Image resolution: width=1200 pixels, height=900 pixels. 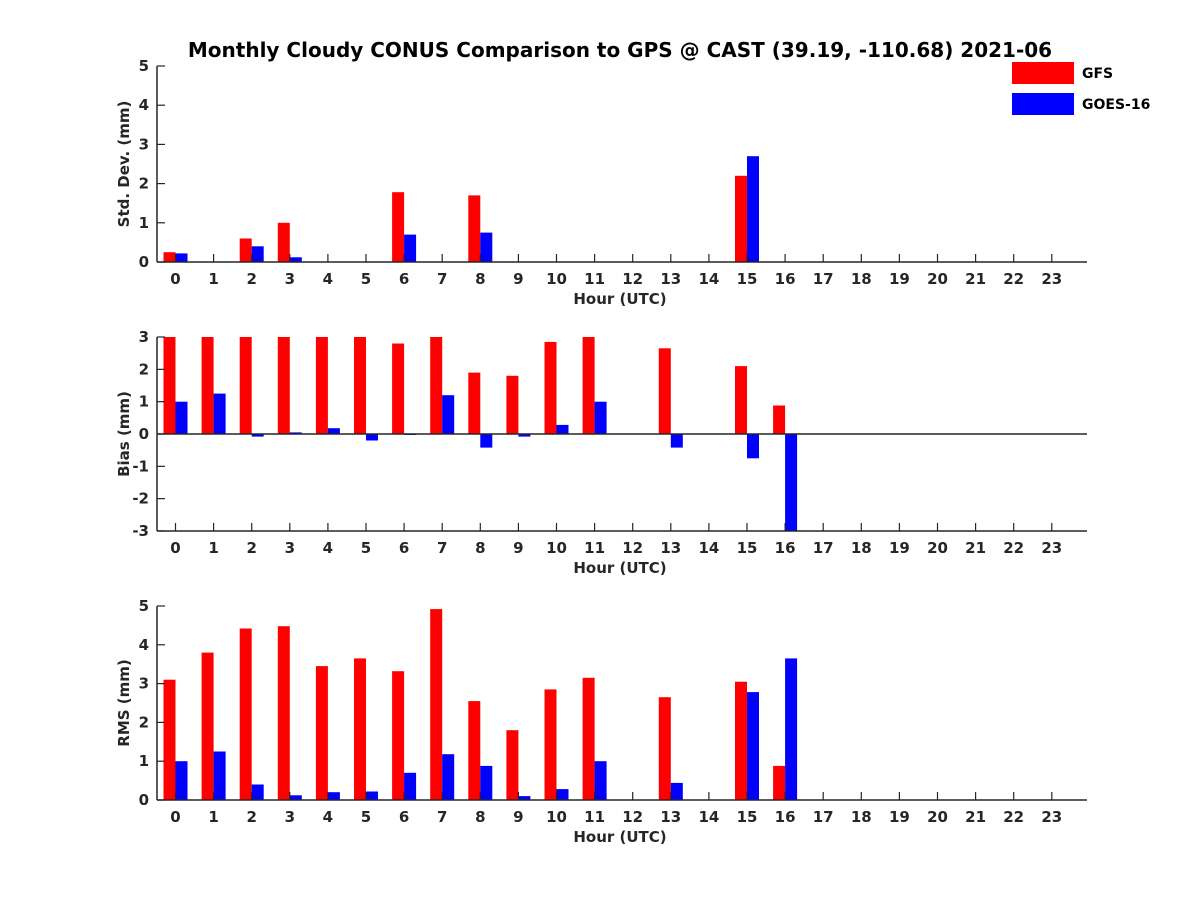 I want to click on y-tick-label: -2, so click(x=140, y=499).